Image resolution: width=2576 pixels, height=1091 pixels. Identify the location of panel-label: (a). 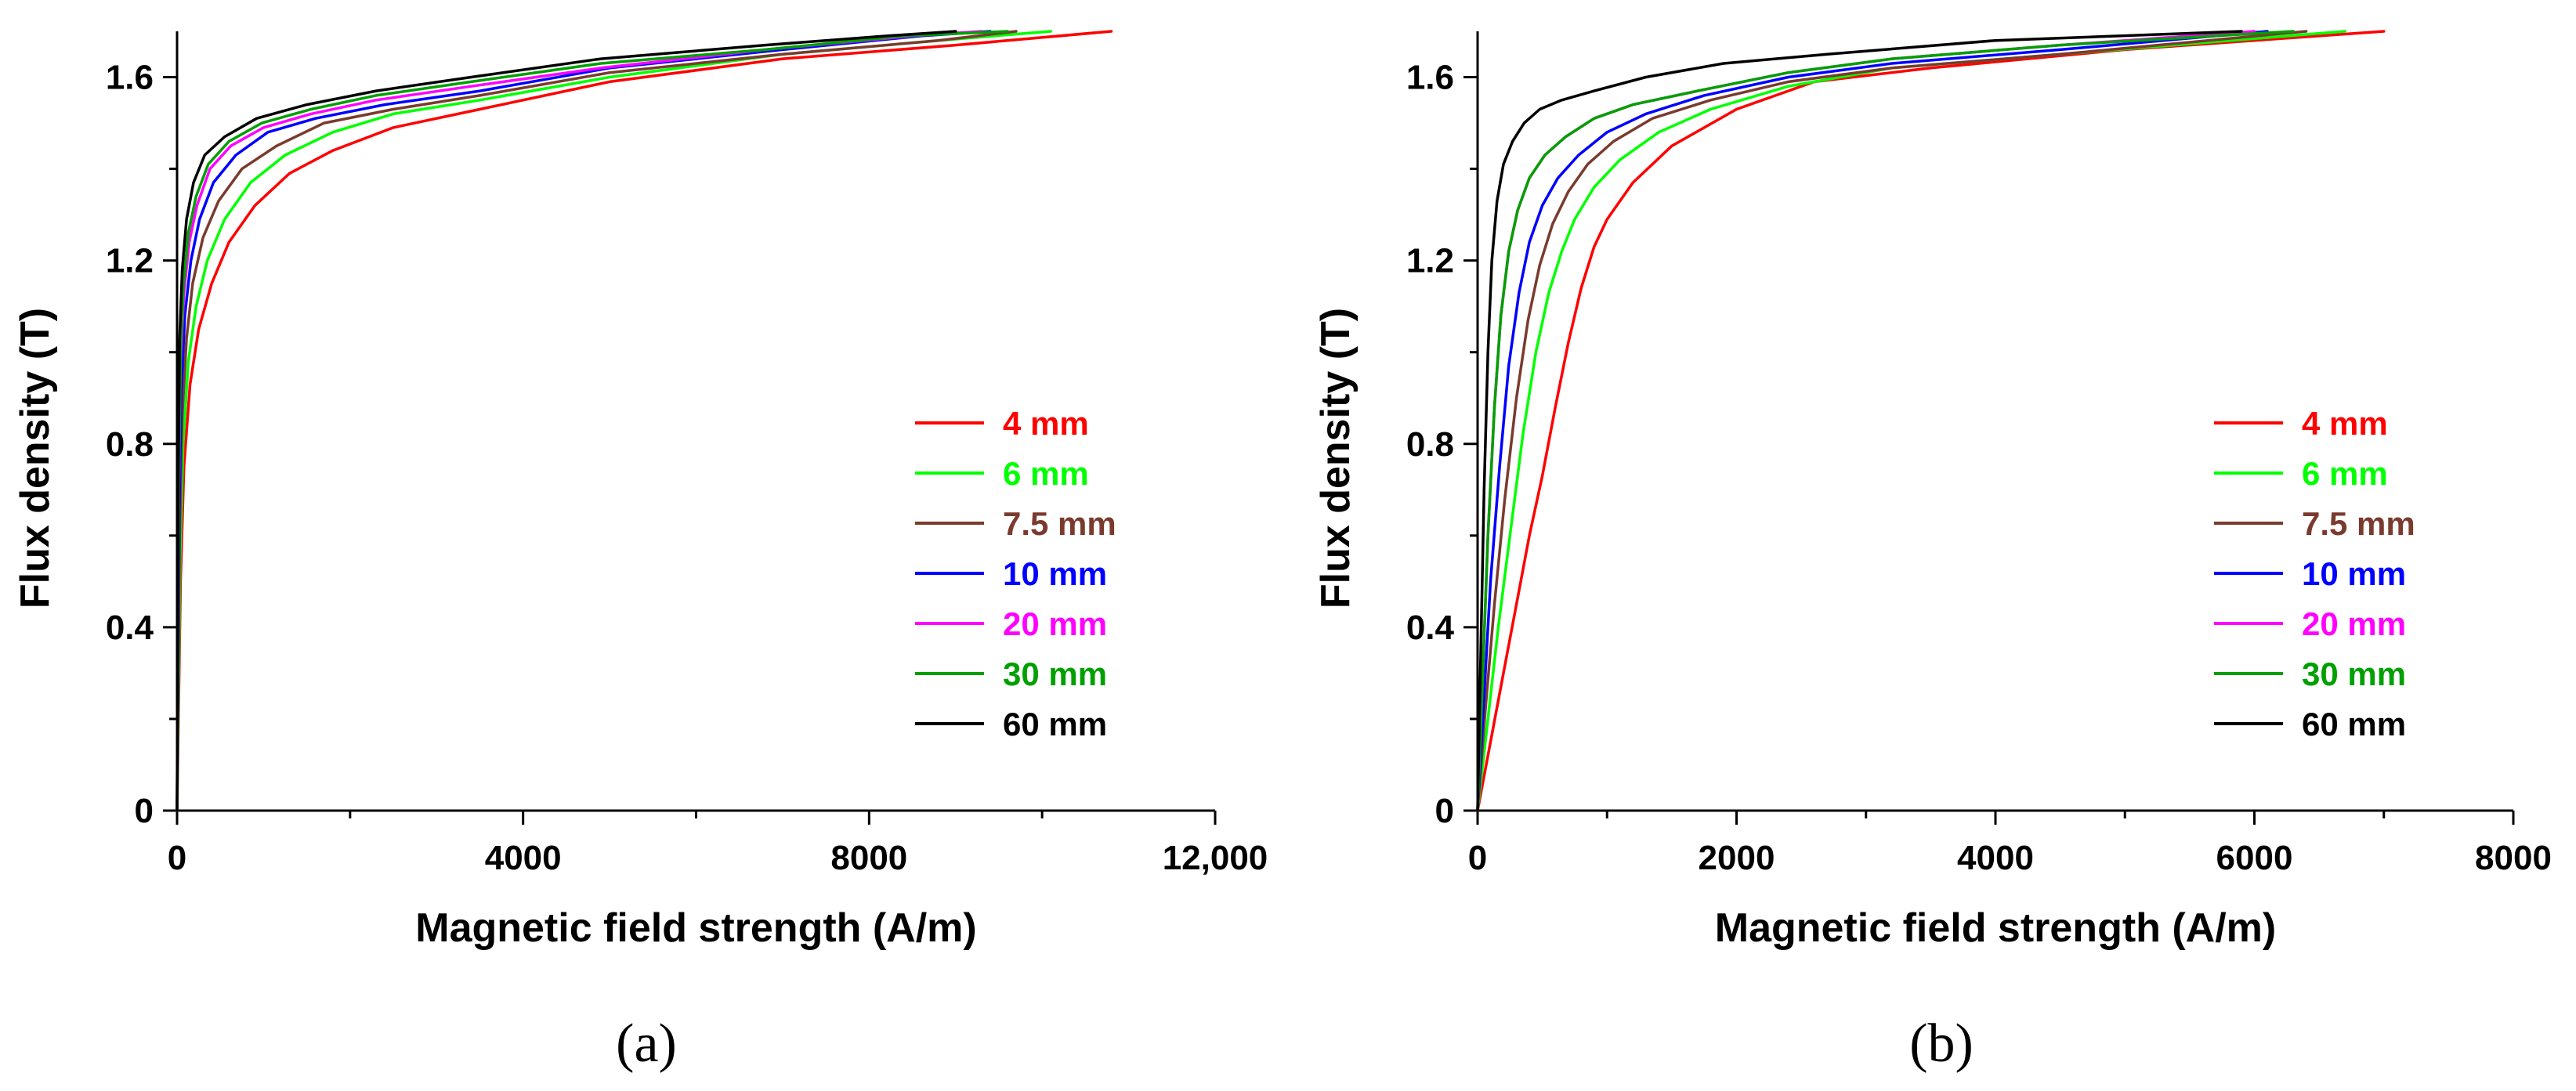
(647, 1044).